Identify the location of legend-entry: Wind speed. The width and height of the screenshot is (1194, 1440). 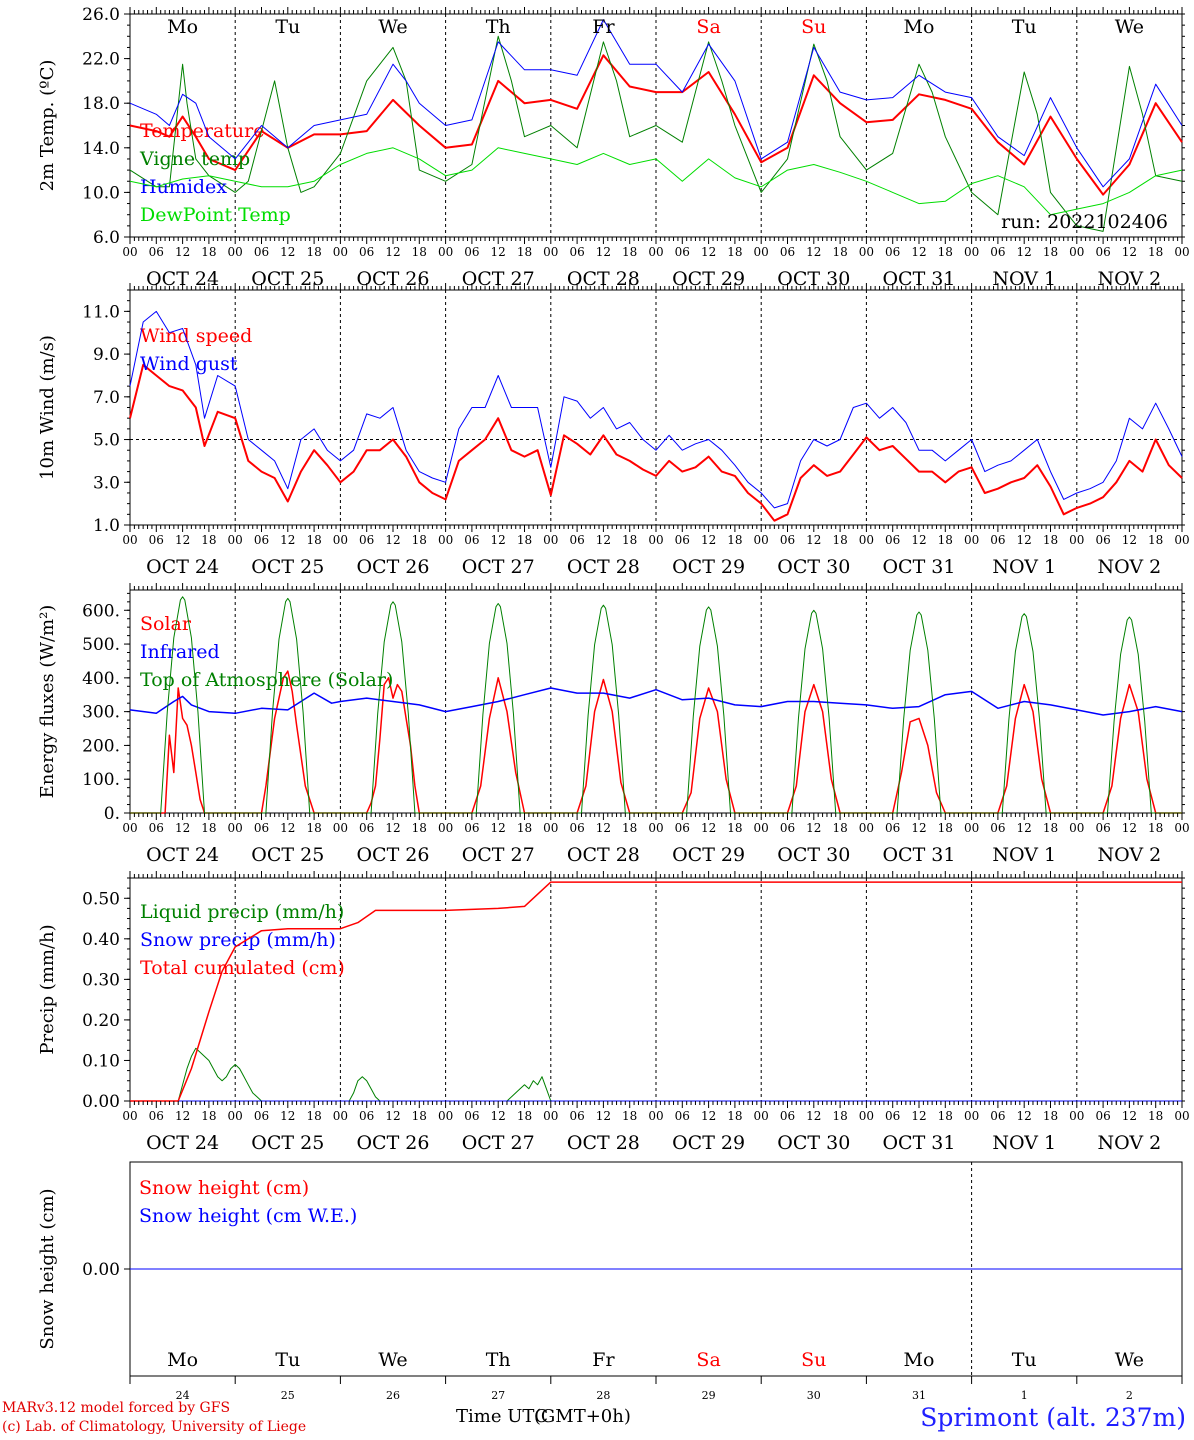
(196, 336).